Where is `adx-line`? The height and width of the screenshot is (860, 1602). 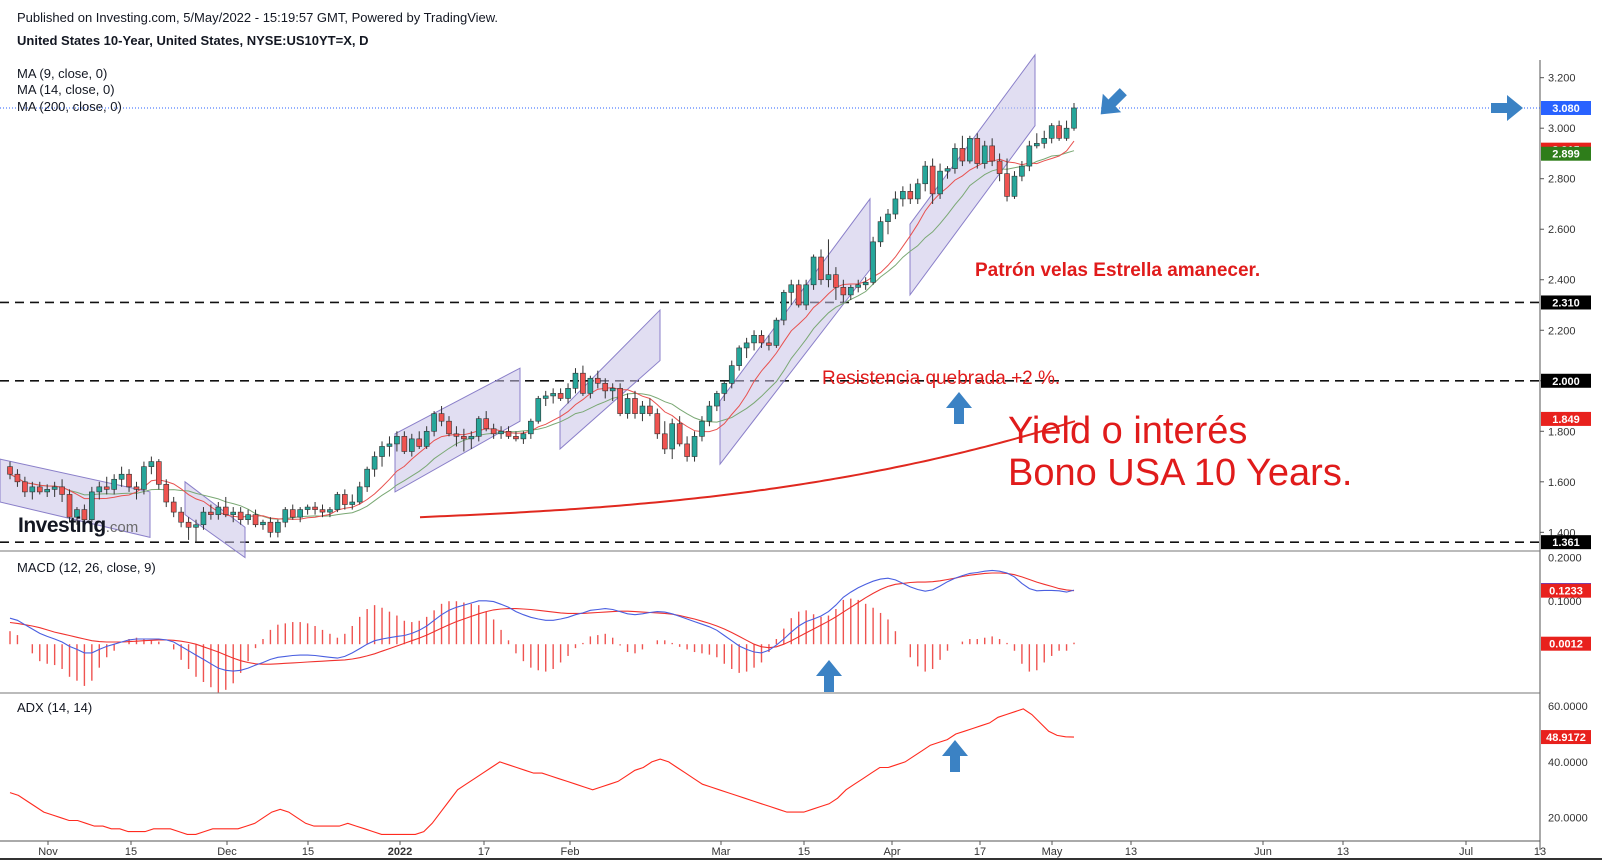
adx-line is located at coordinates (542, 771).